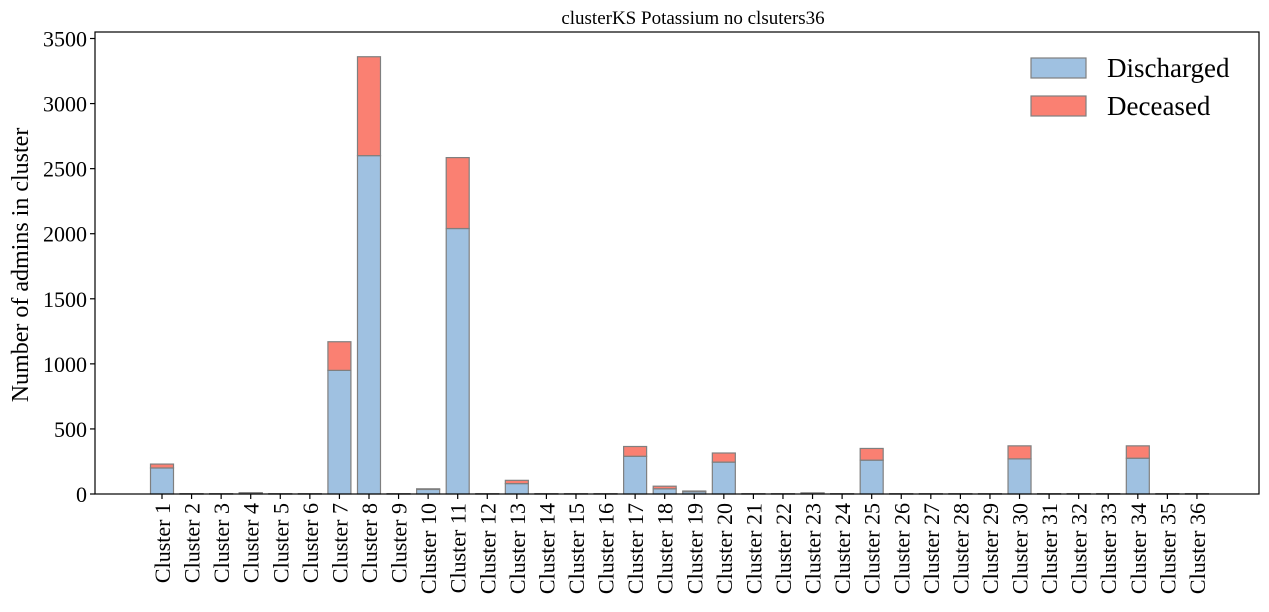 The height and width of the screenshot is (612, 1269). What do you see at coordinates (724, 548) in the screenshot?
I see `x-tick-label: Cluster 20` at bounding box center [724, 548].